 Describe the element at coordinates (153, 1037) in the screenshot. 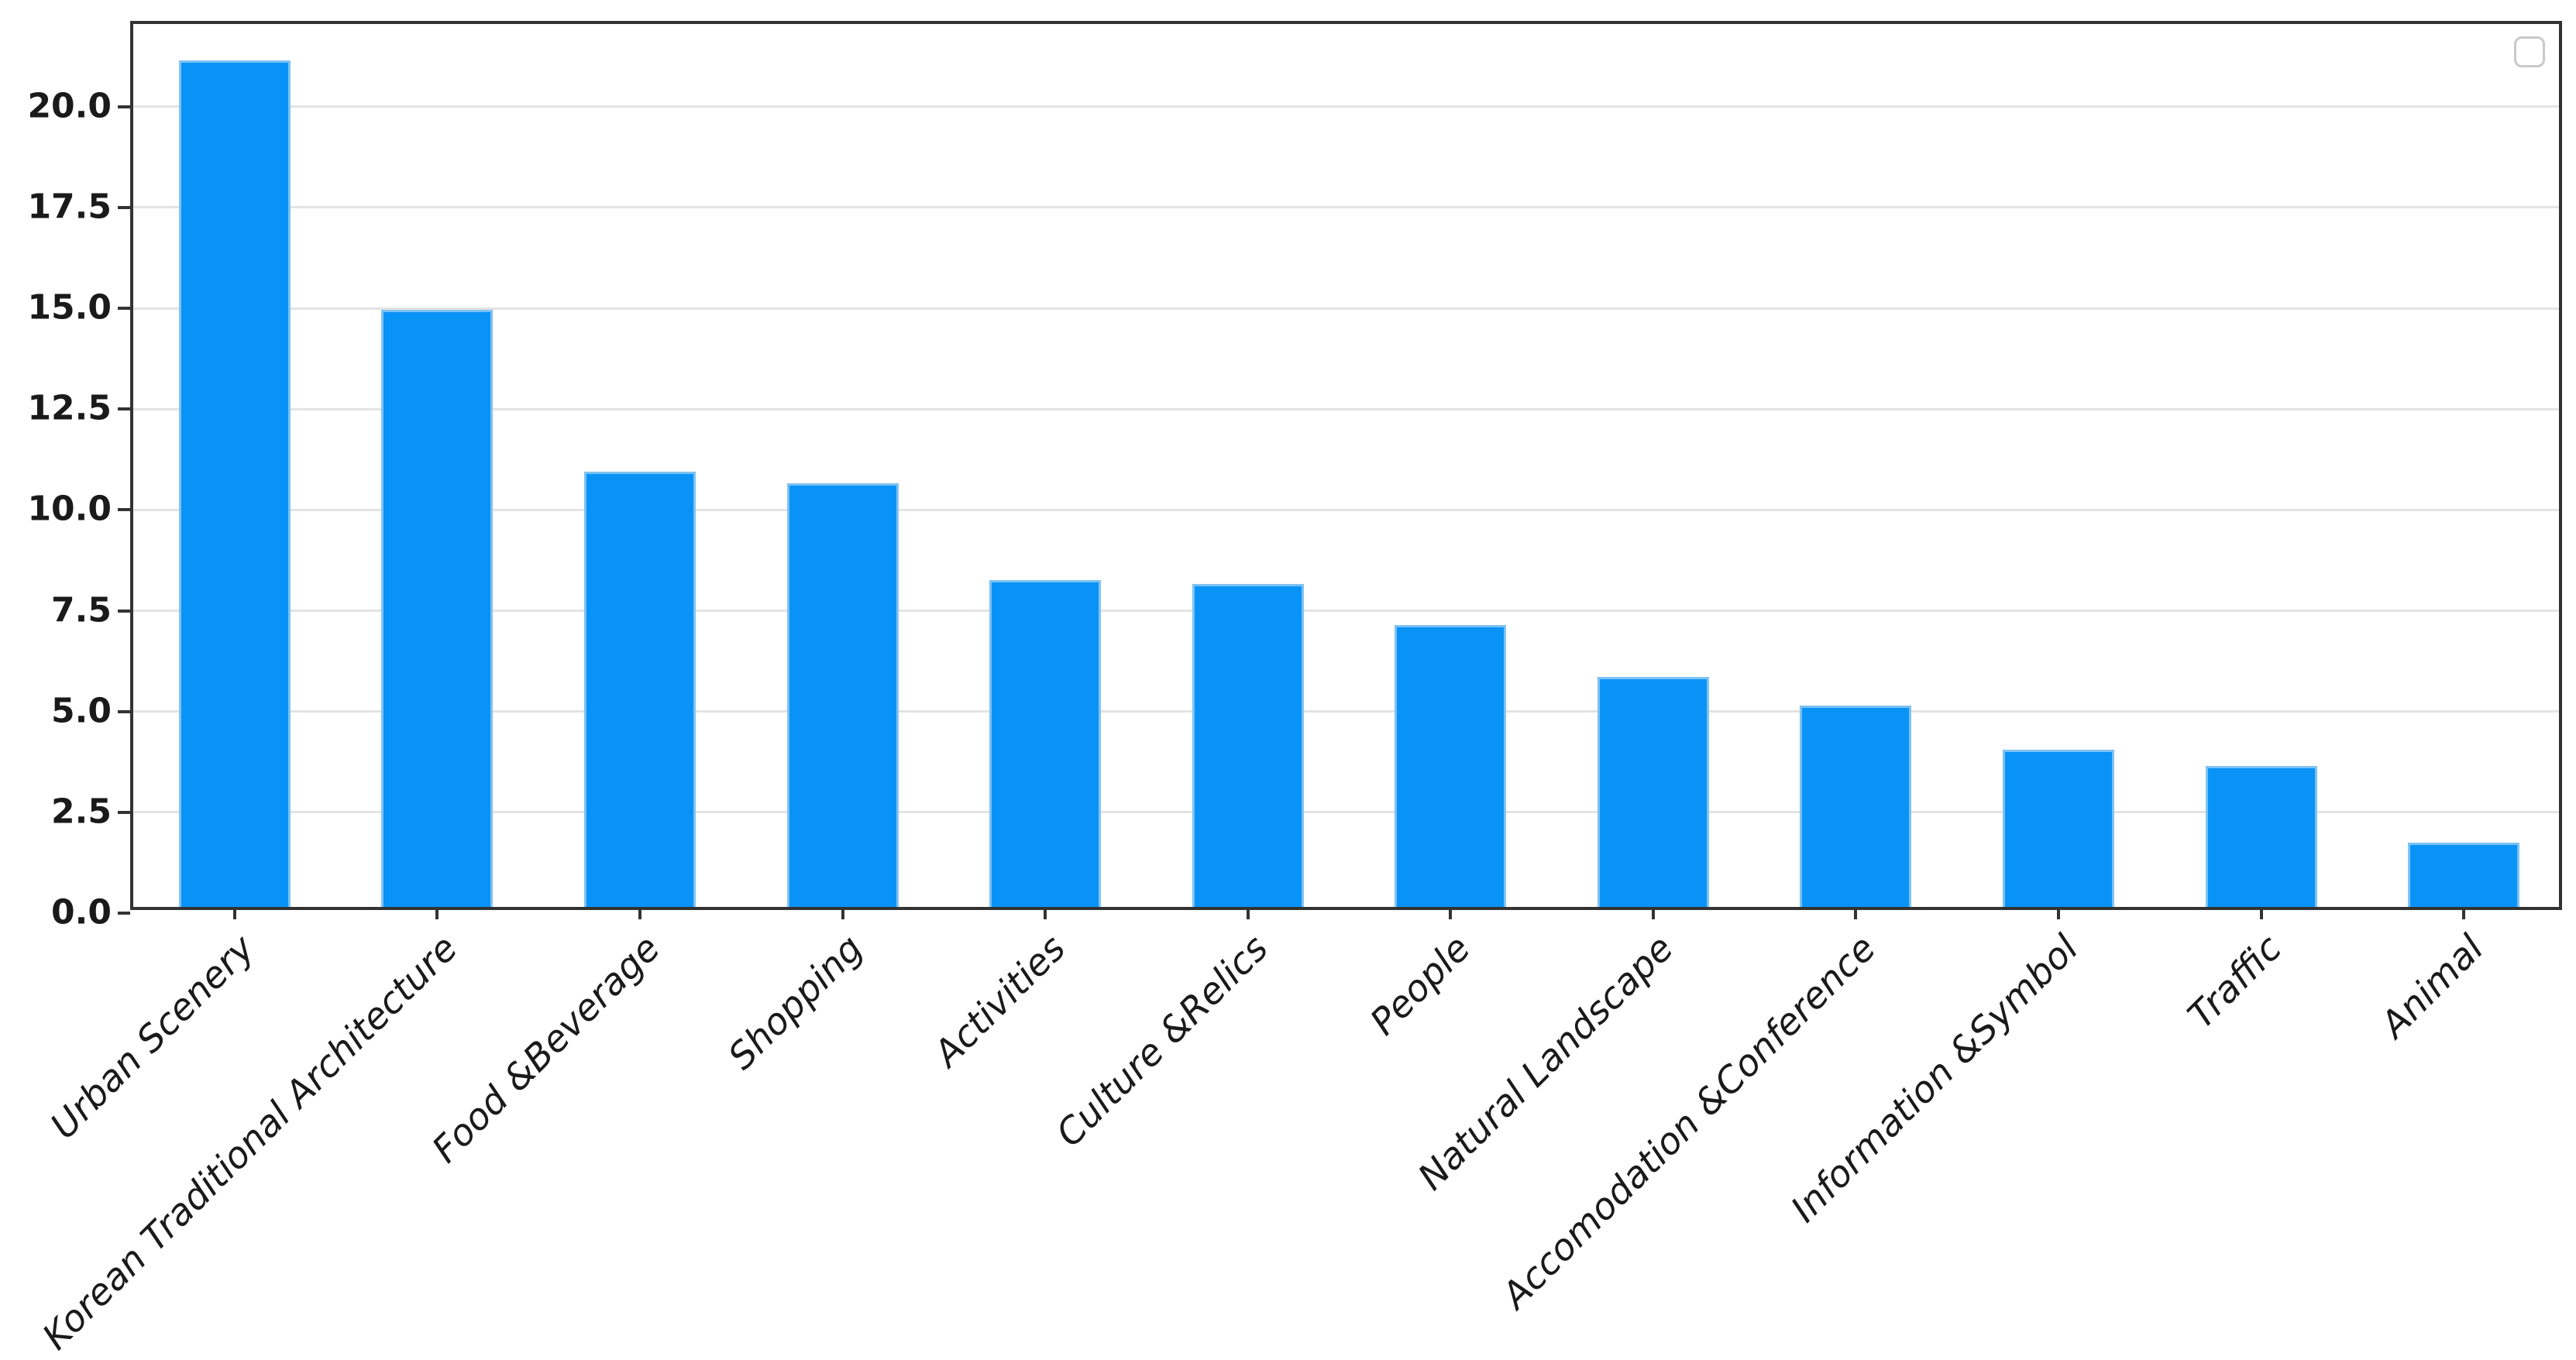

I see `x-tick-label-urban-scenery: Urban Scenery` at that location.